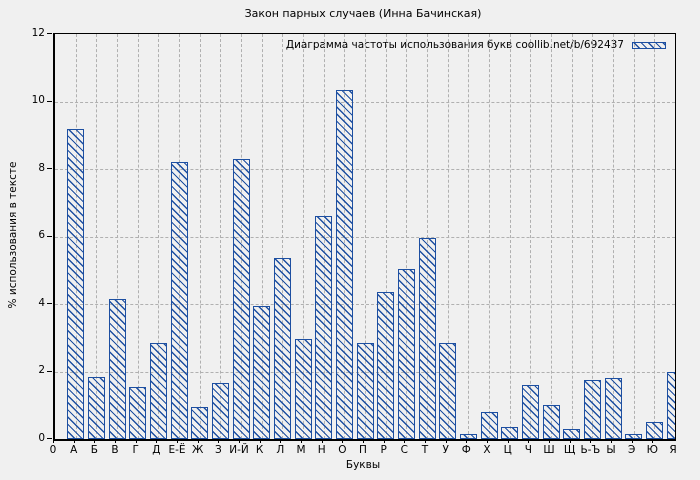 The width and height of the screenshot is (700, 480). I want to click on x-tick-label: Е-Ё, so click(177, 450).